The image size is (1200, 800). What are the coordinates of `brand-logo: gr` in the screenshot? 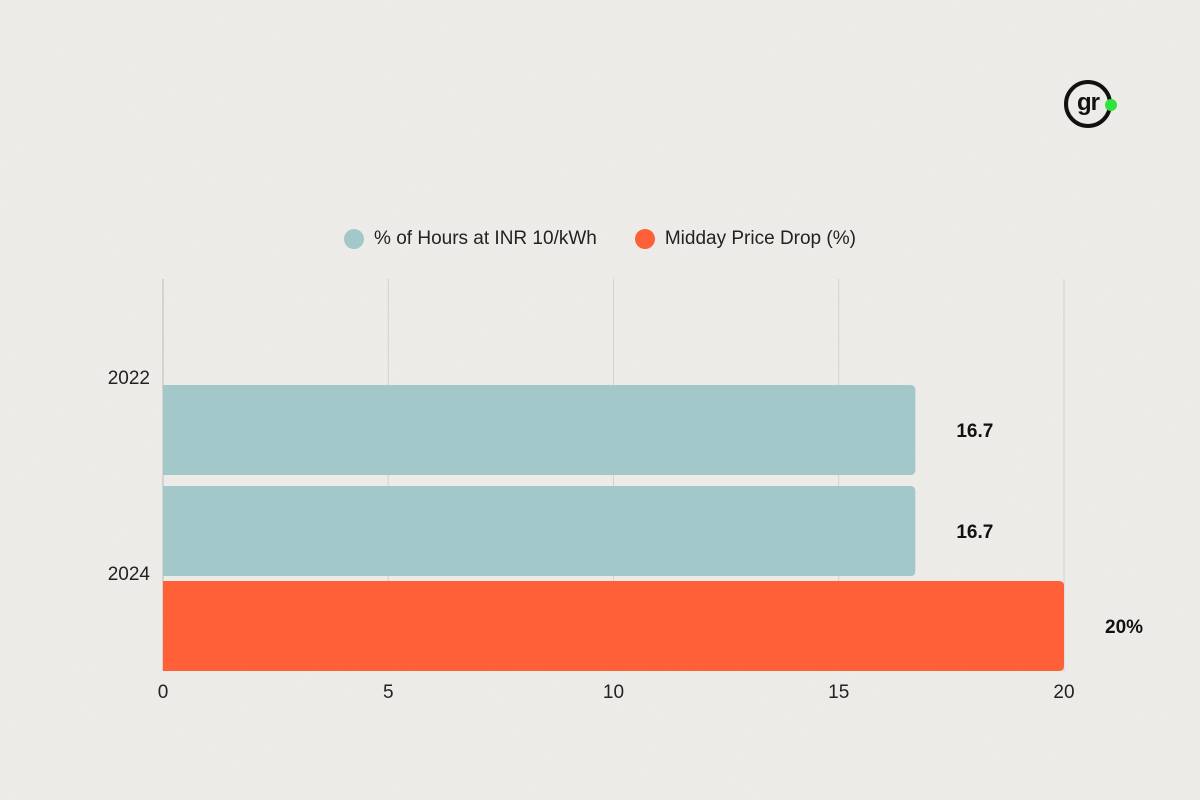 It's located at (1092, 108).